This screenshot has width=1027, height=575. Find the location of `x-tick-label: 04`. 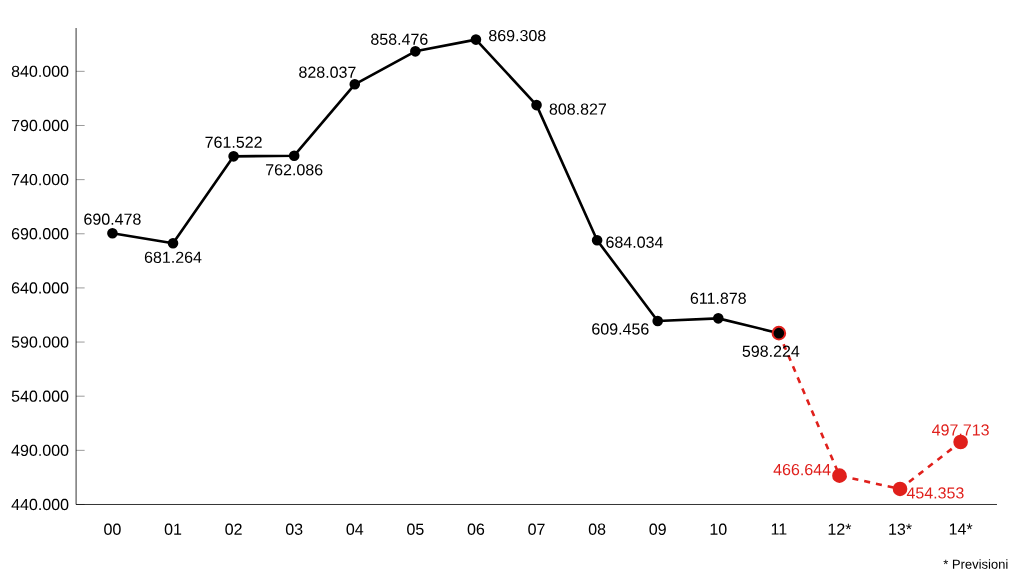

x-tick-label: 04 is located at coordinates (355, 529).